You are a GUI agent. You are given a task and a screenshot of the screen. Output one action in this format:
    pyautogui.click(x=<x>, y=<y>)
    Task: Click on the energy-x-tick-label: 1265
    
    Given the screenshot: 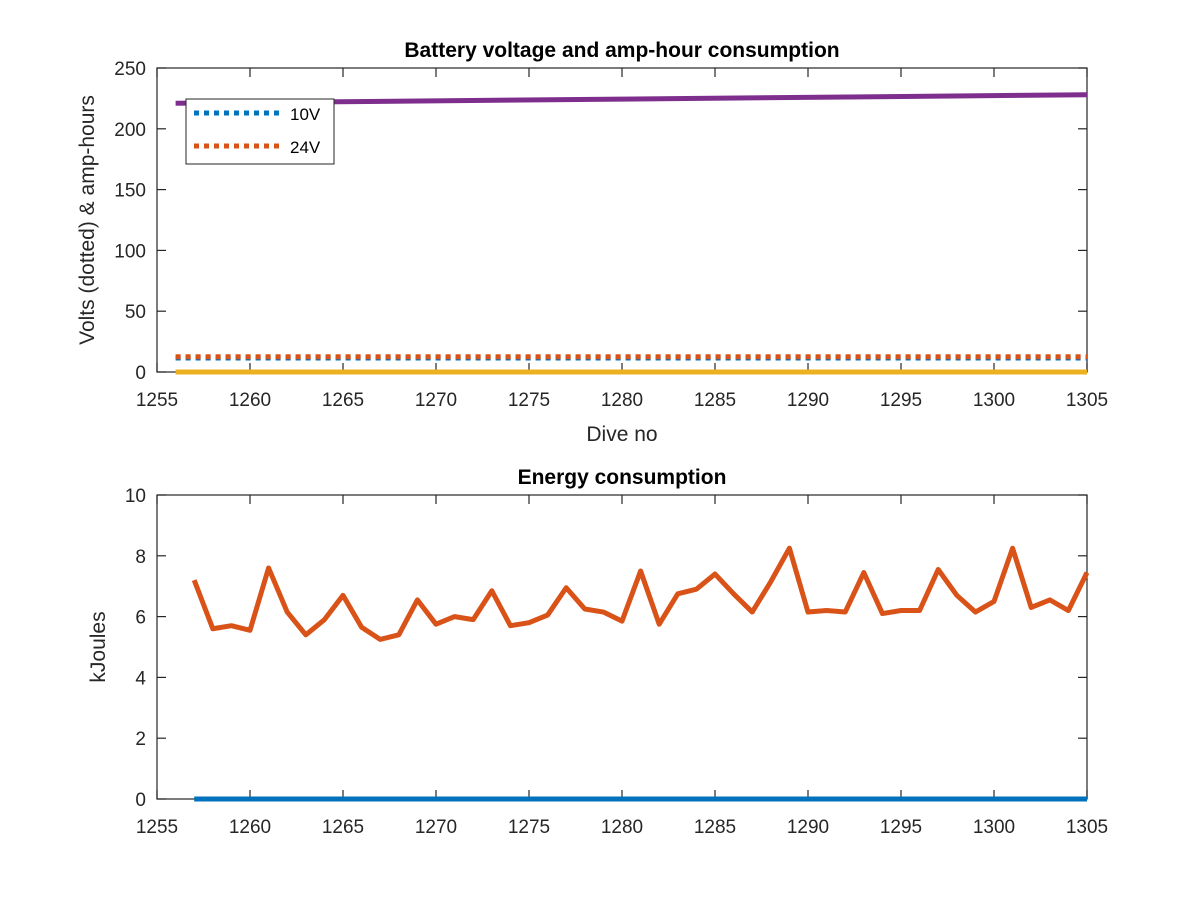 What is the action you would take?
    pyautogui.click(x=343, y=827)
    